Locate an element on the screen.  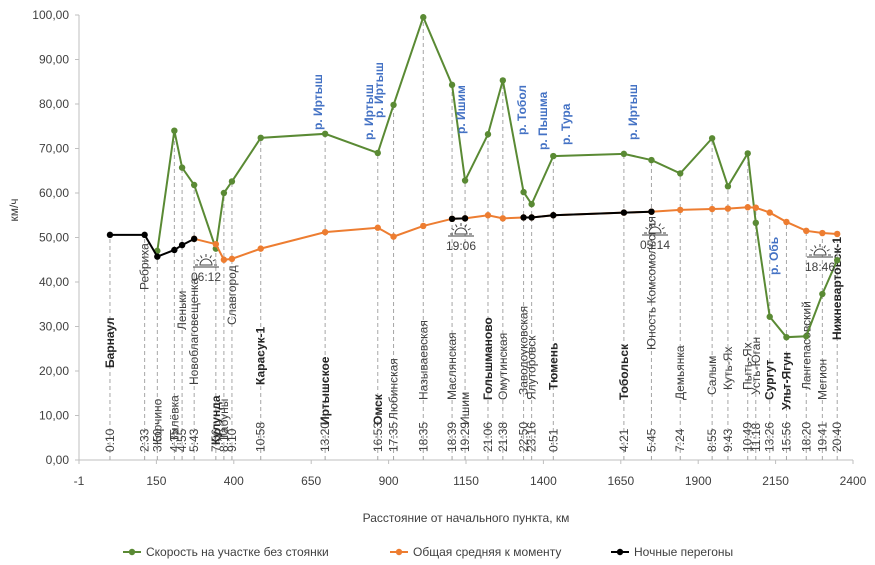
station-name: Маслянская is located at coordinates (452, 366).